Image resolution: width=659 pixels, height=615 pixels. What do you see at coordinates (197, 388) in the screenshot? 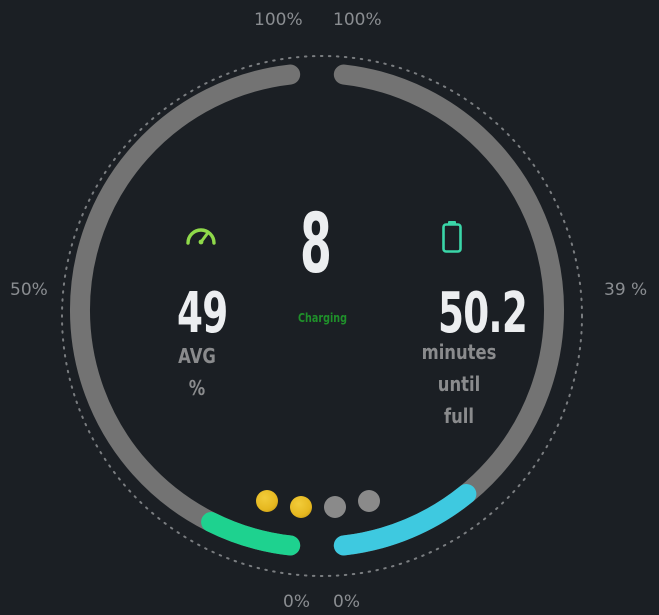
I see `average-label-line2: %` at bounding box center [197, 388].